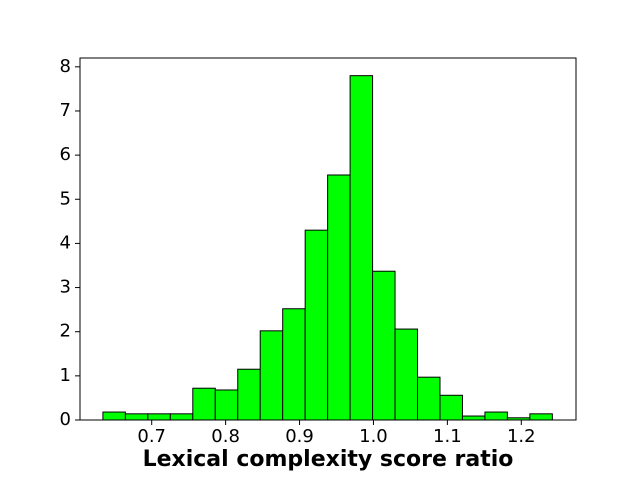  What do you see at coordinates (65, 154) in the screenshot?
I see `y-tick-label: 6` at bounding box center [65, 154].